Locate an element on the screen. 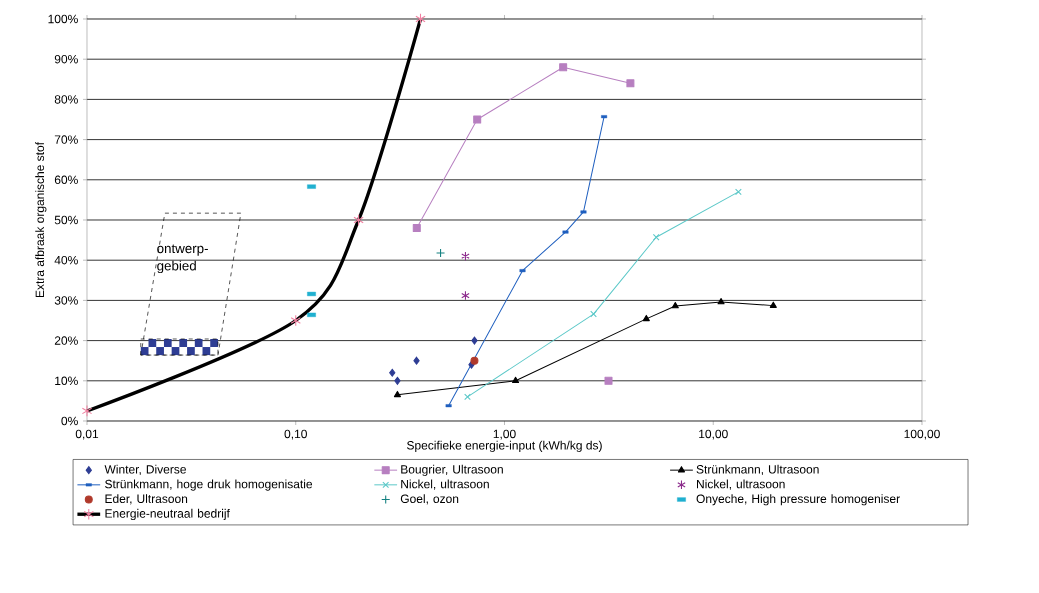 This screenshot has width=1039, height=593. legend-label: Goel, ozon is located at coordinates (429, 499).